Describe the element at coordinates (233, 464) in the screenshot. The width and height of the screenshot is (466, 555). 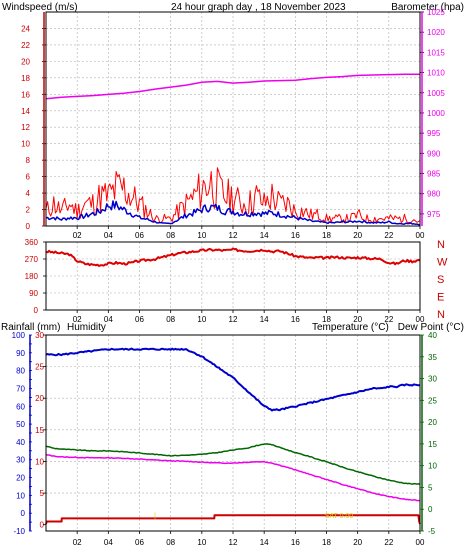
I see `temperature-line` at that location.